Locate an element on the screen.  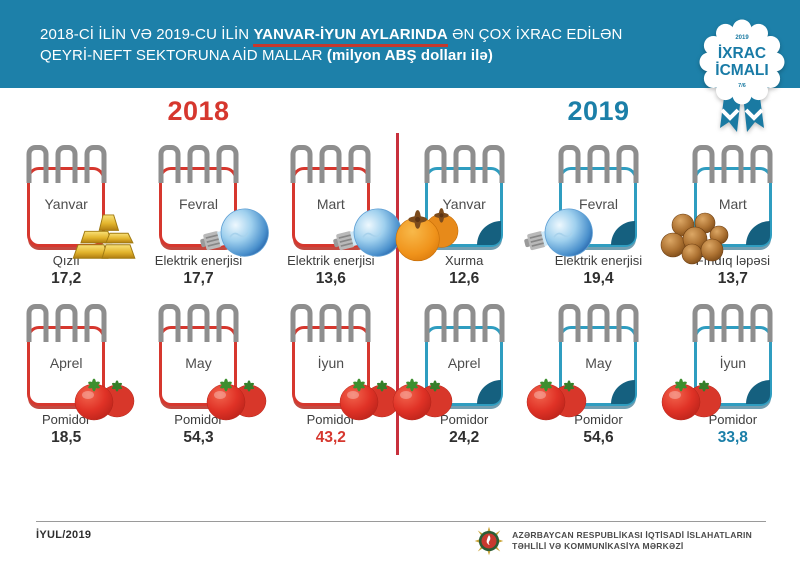
month-cell: Fevral Elektrik enerjisi 19,4 is located at coordinates (594, 216).